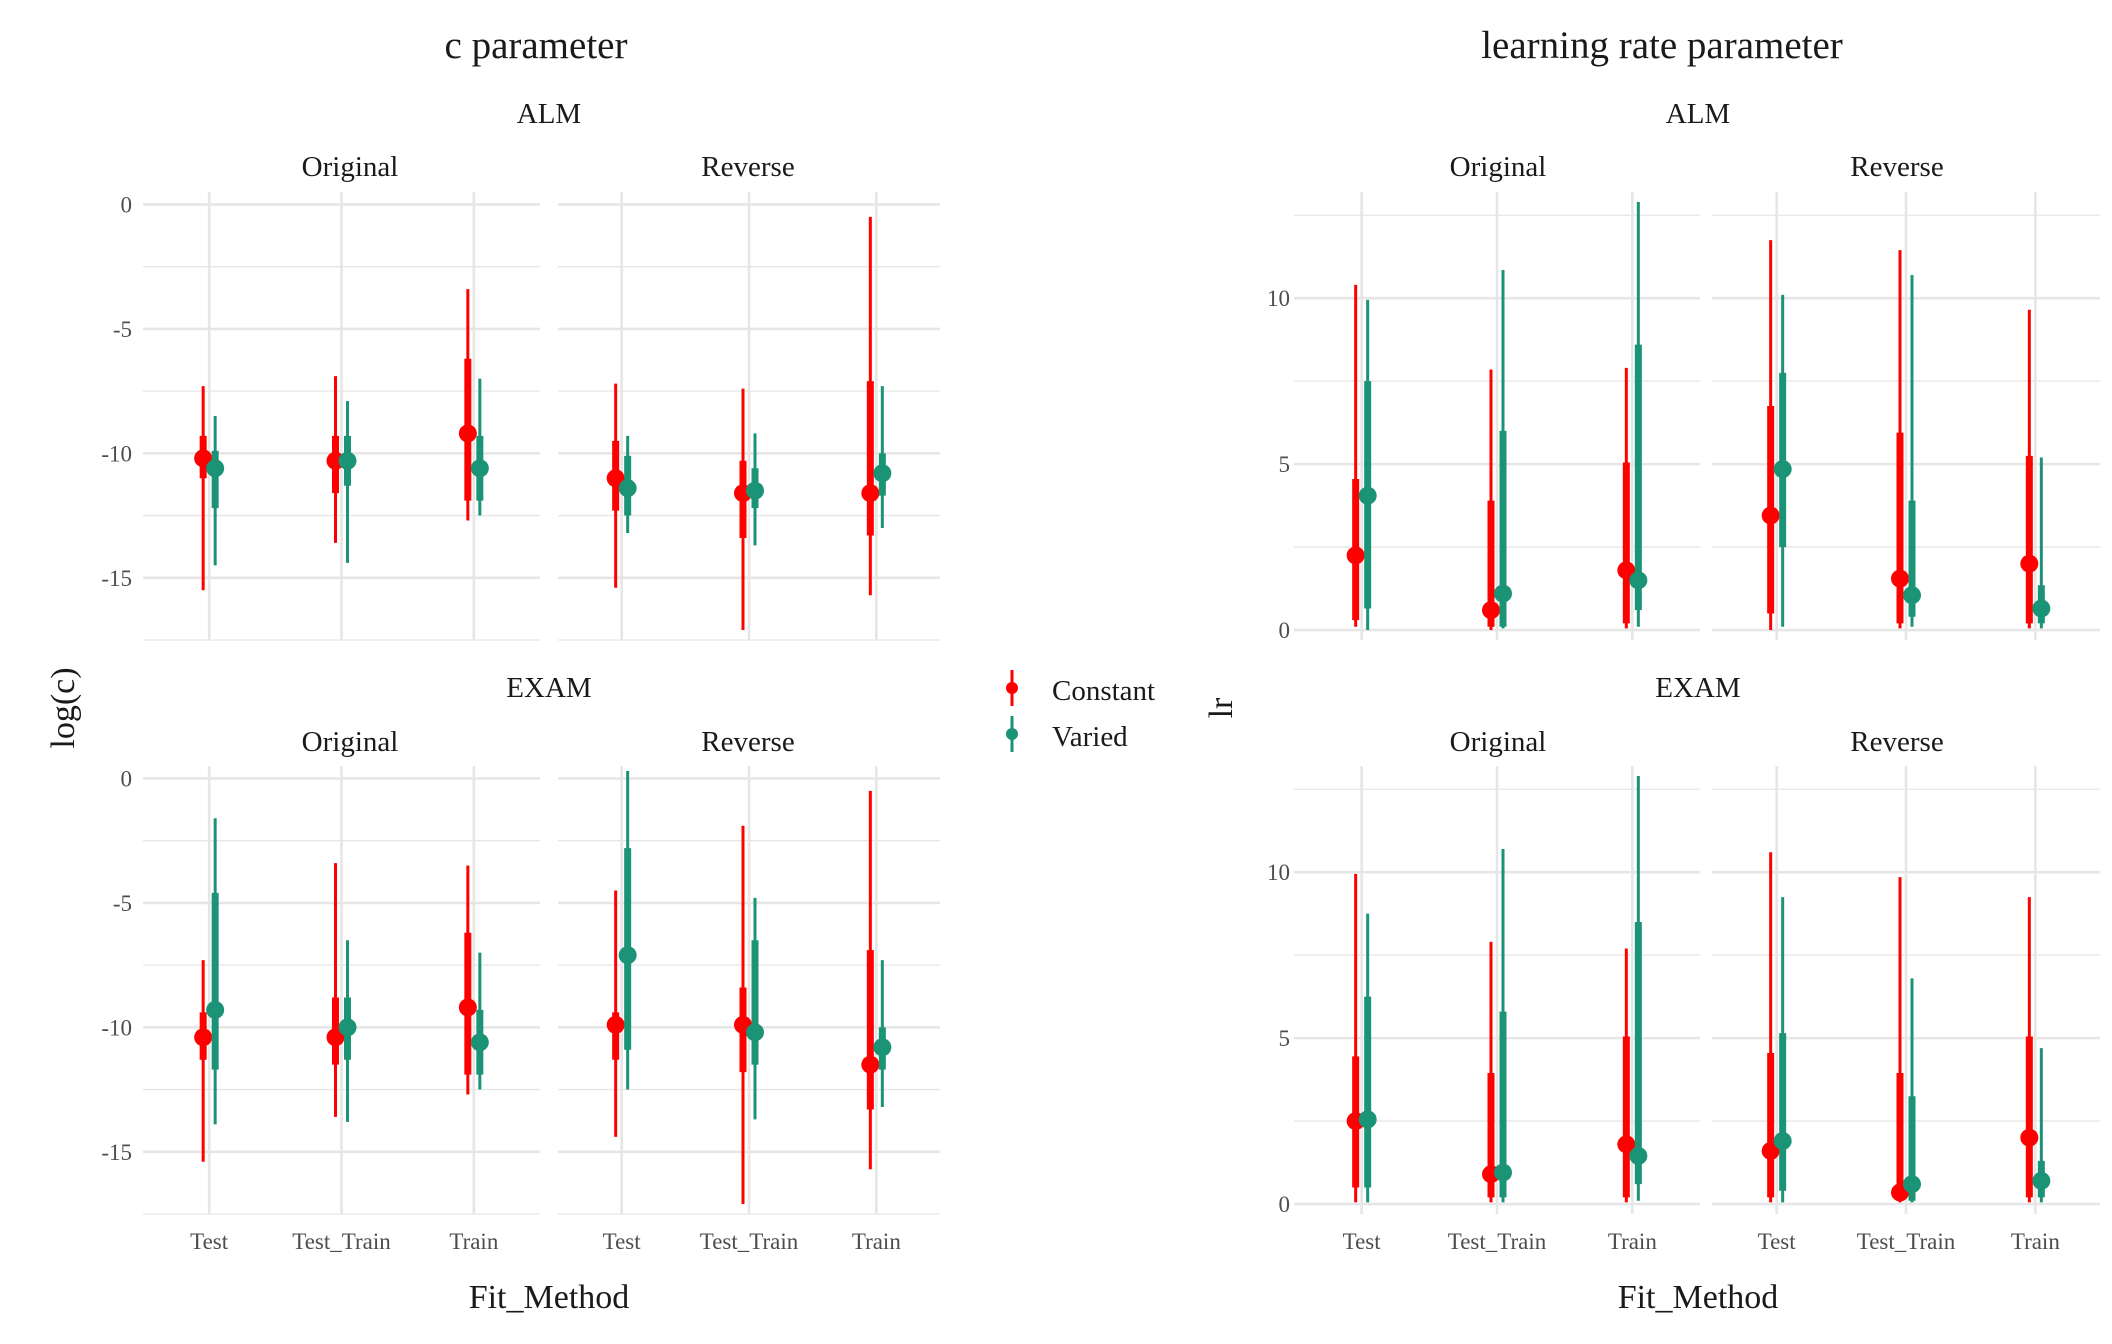 The width and height of the screenshot is (2112, 1344). What do you see at coordinates (549, 114) in the screenshot?
I see `left-strip-alm: ALM` at bounding box center [549, 114].